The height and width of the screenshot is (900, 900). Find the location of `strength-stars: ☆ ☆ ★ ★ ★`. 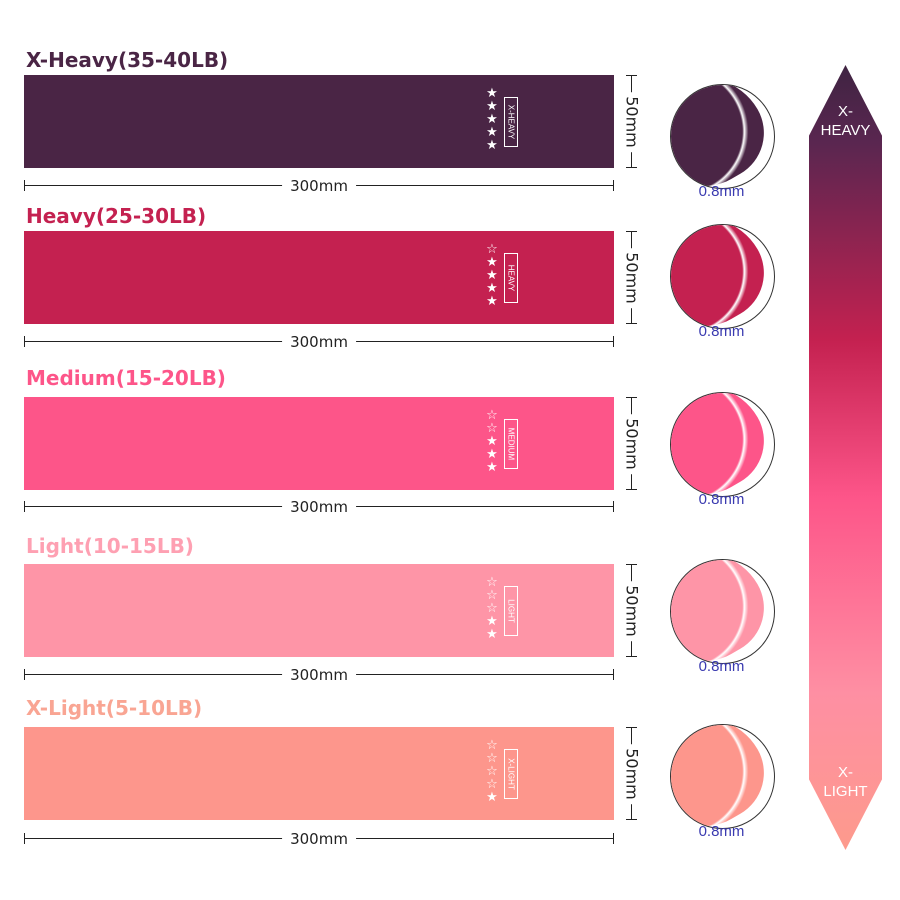

strength-stars: ☆ ☆ ★ ★ ★ is located at coordinates (492, 441).